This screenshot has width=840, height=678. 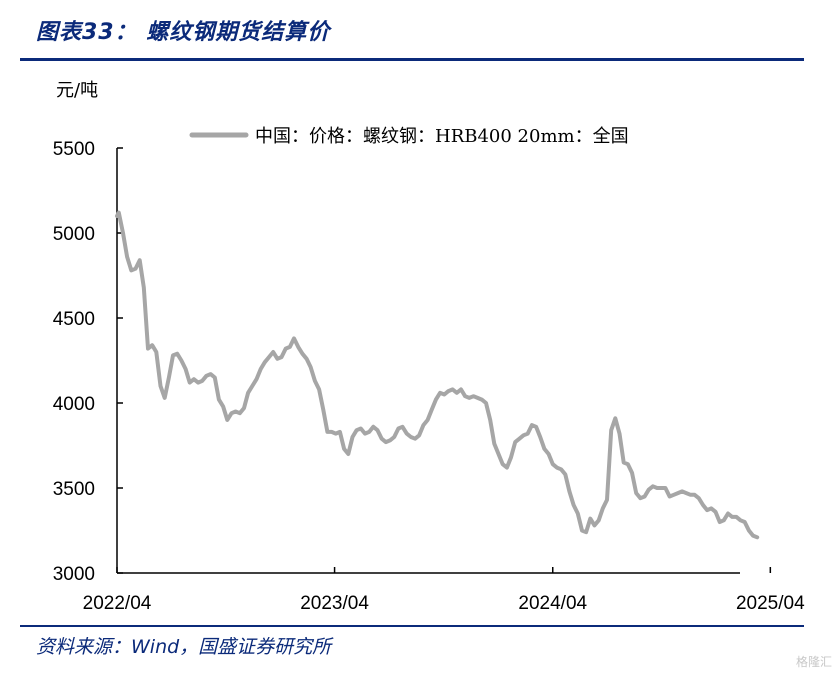 I want to click on figure-title: 图表33： 螺纹钢期货结算价, so click(x=183, y=32).